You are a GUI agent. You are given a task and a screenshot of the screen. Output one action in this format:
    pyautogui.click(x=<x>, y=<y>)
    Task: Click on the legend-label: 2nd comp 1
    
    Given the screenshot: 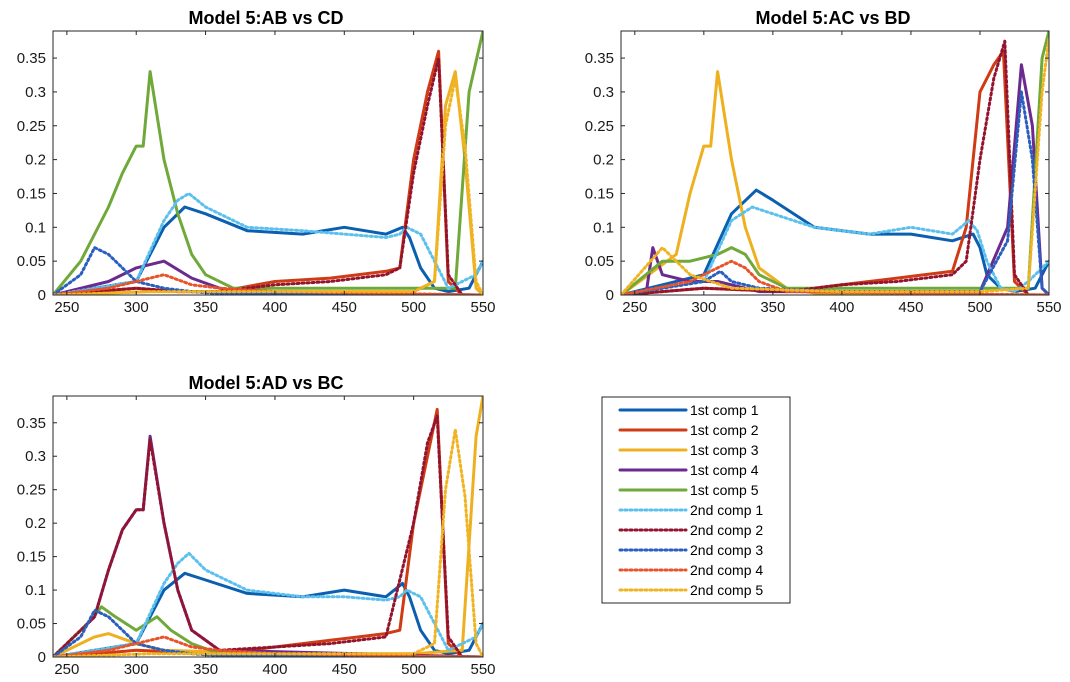 What is the action you would take?
    pyautogui.click(x=726, y=510)
    